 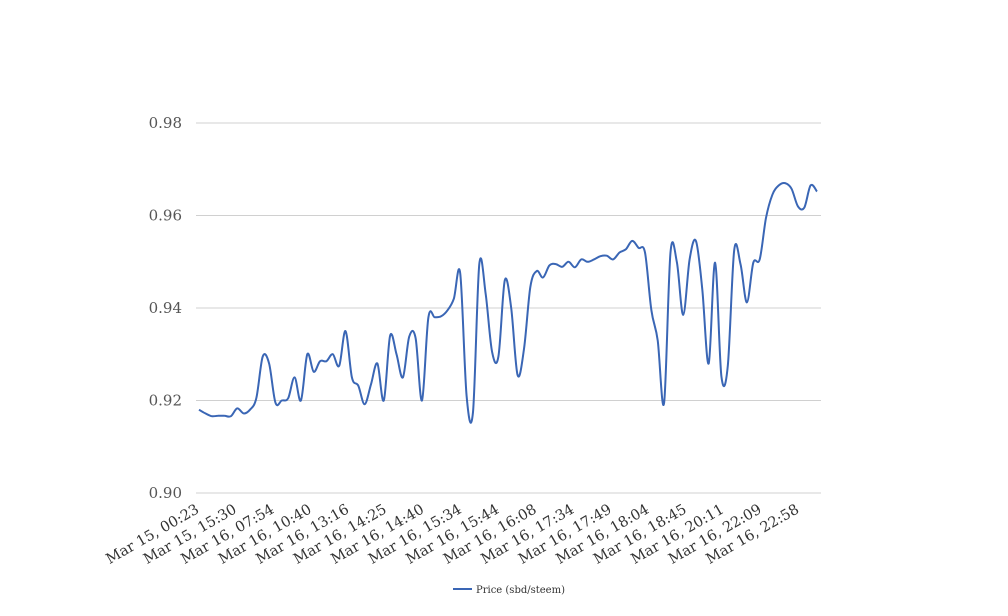 I want to click on legend: Price (sbd/steem), so click(x=509, y=590).